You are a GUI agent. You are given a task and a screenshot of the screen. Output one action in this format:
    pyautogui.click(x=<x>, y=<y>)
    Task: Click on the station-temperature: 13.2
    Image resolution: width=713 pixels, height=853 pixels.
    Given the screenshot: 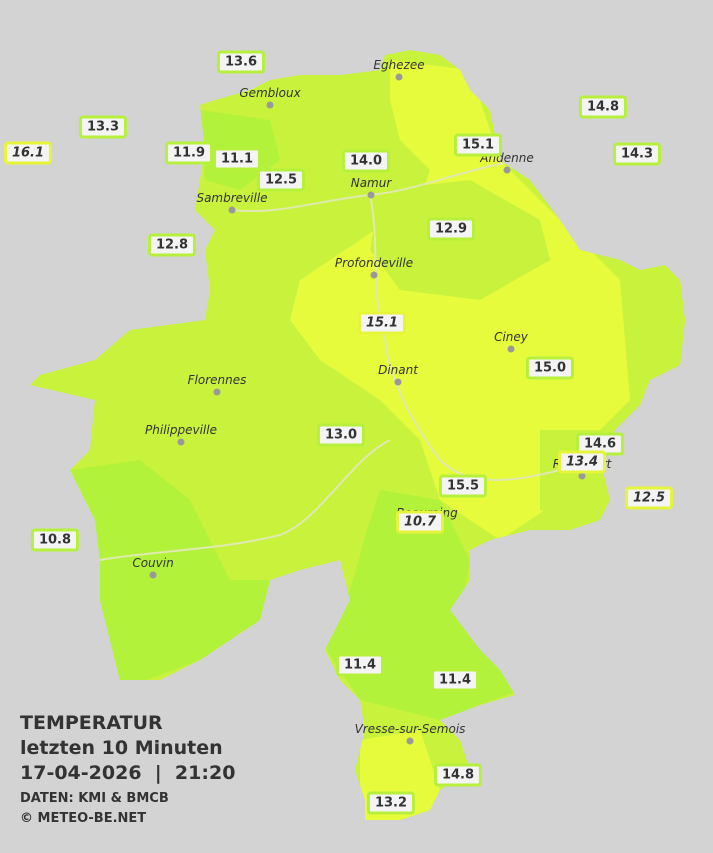 What is the action you would take?
    pyautogui.click(x=391, y=803)
    